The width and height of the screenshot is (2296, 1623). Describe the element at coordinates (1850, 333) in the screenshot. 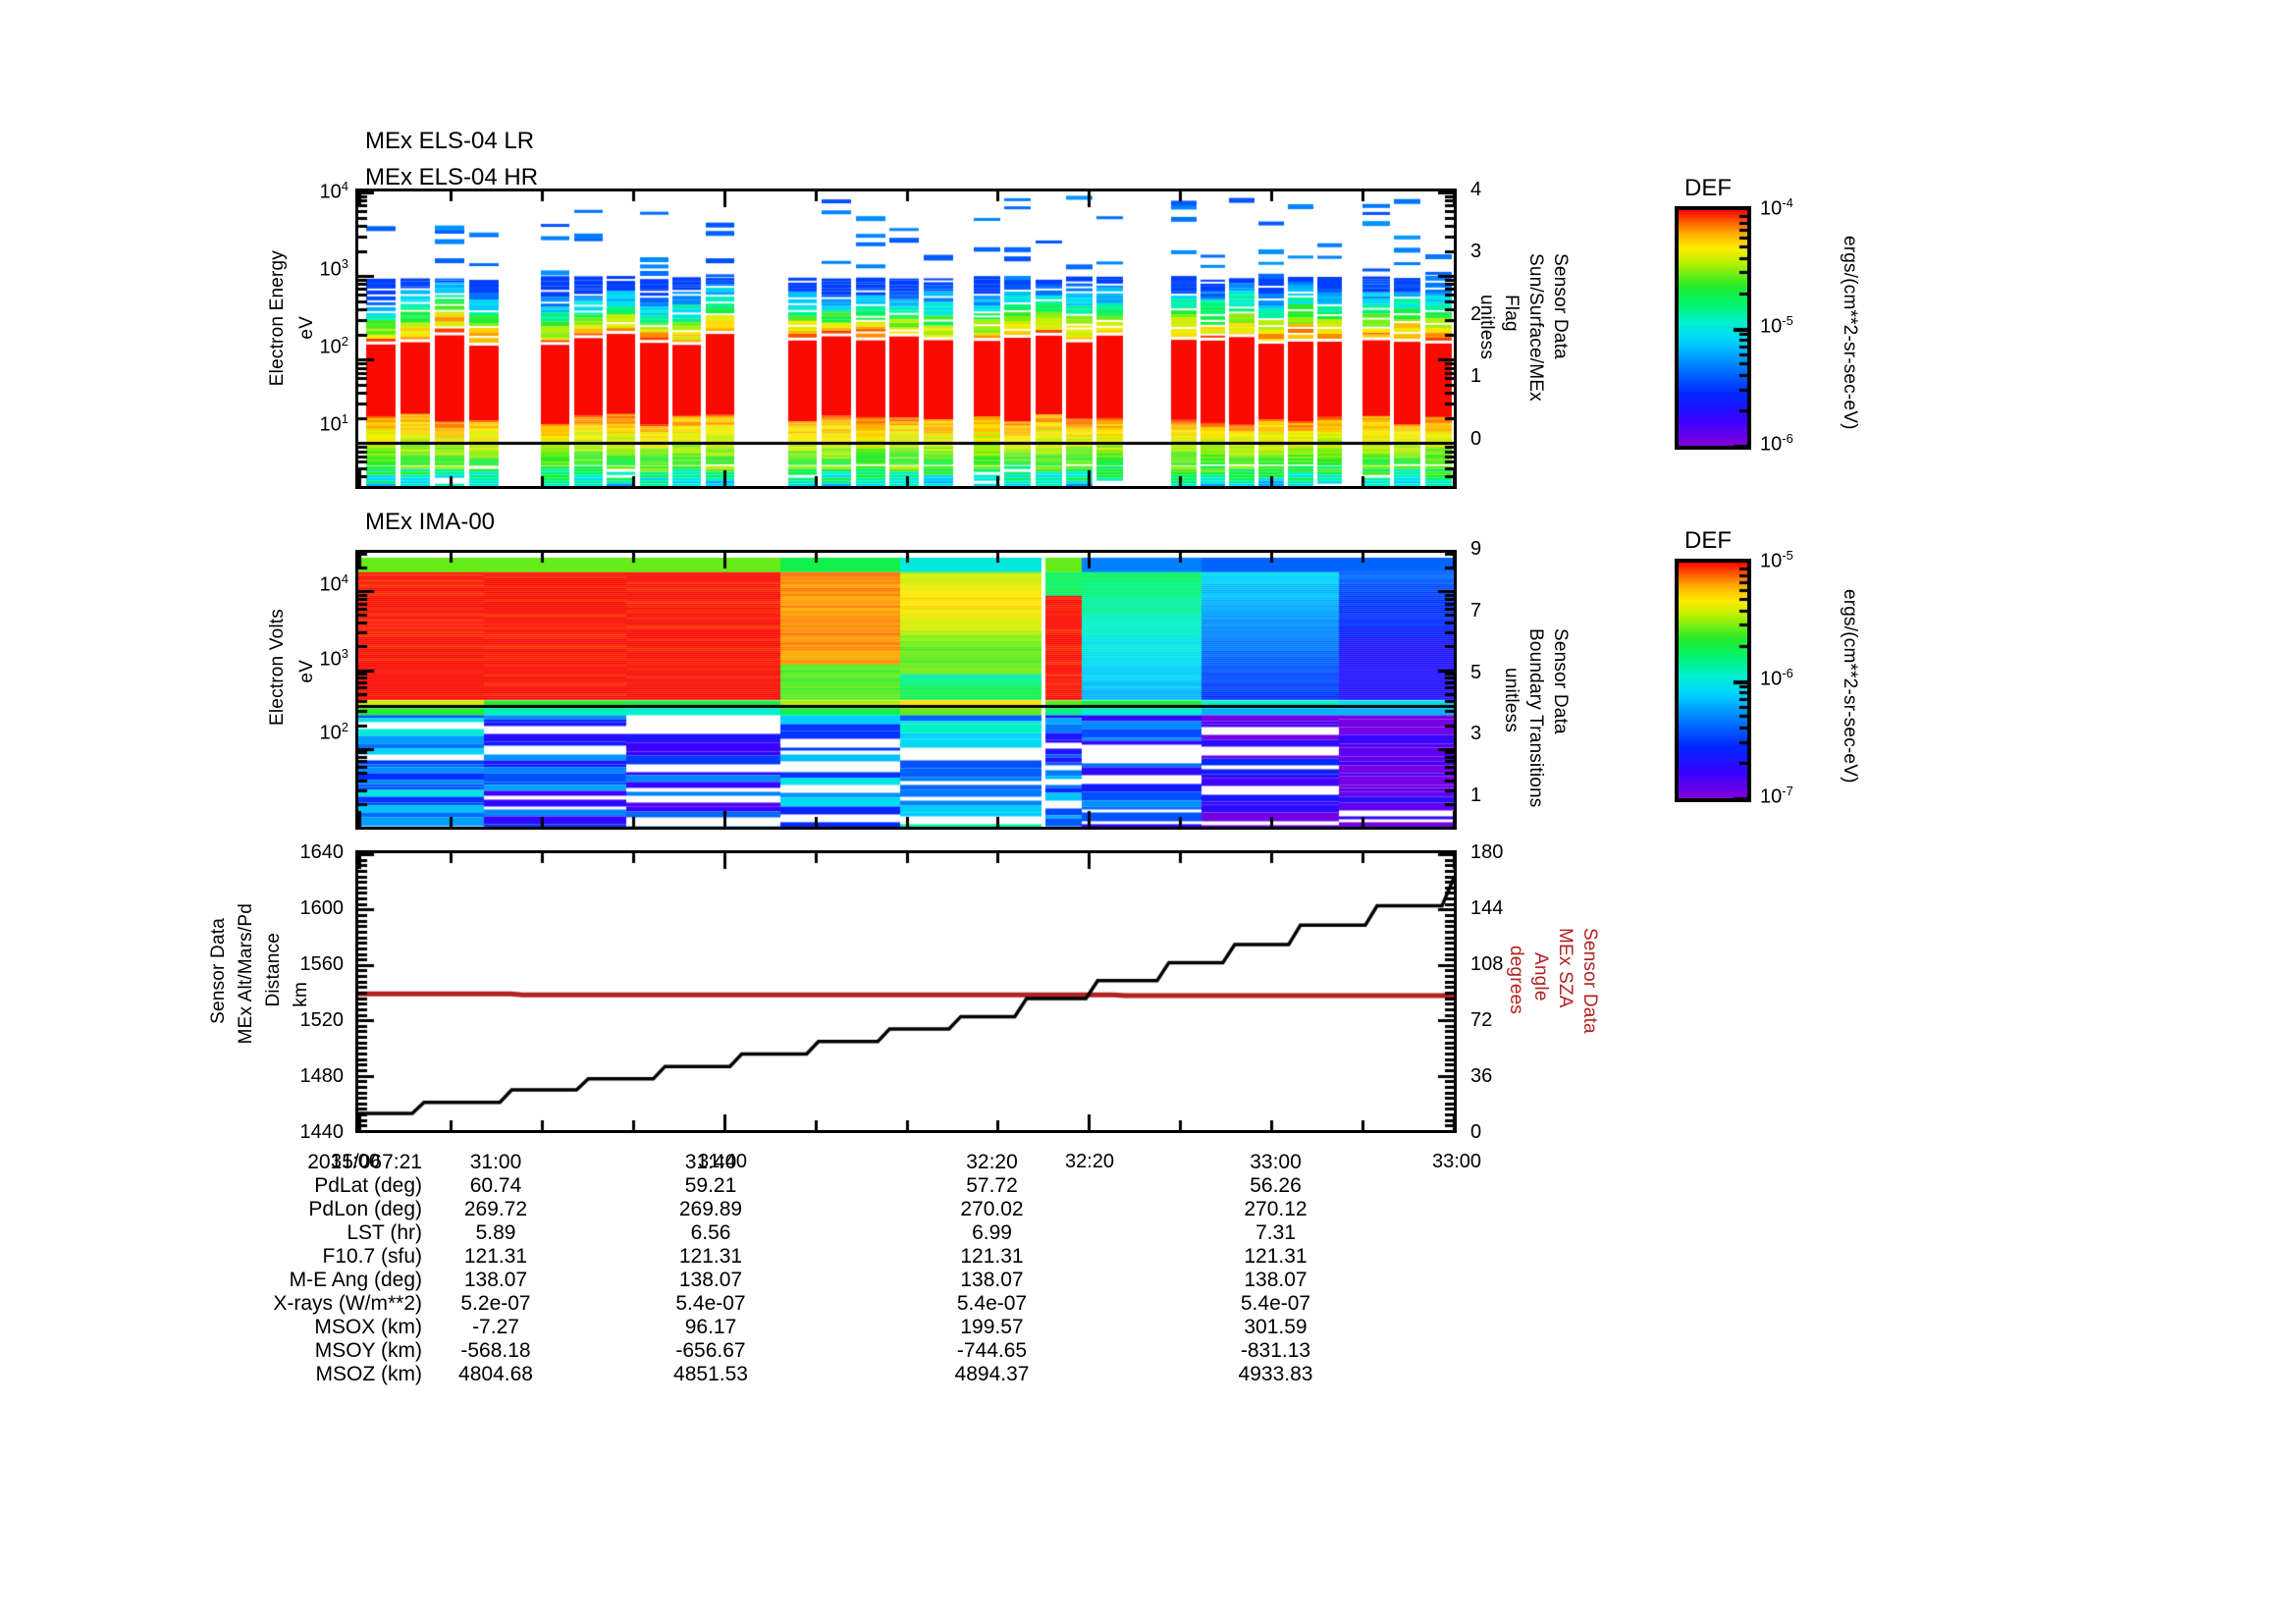

I see `colorbar-els-unit: ergs/(cm**2-sr-sec-eV)` at that location.